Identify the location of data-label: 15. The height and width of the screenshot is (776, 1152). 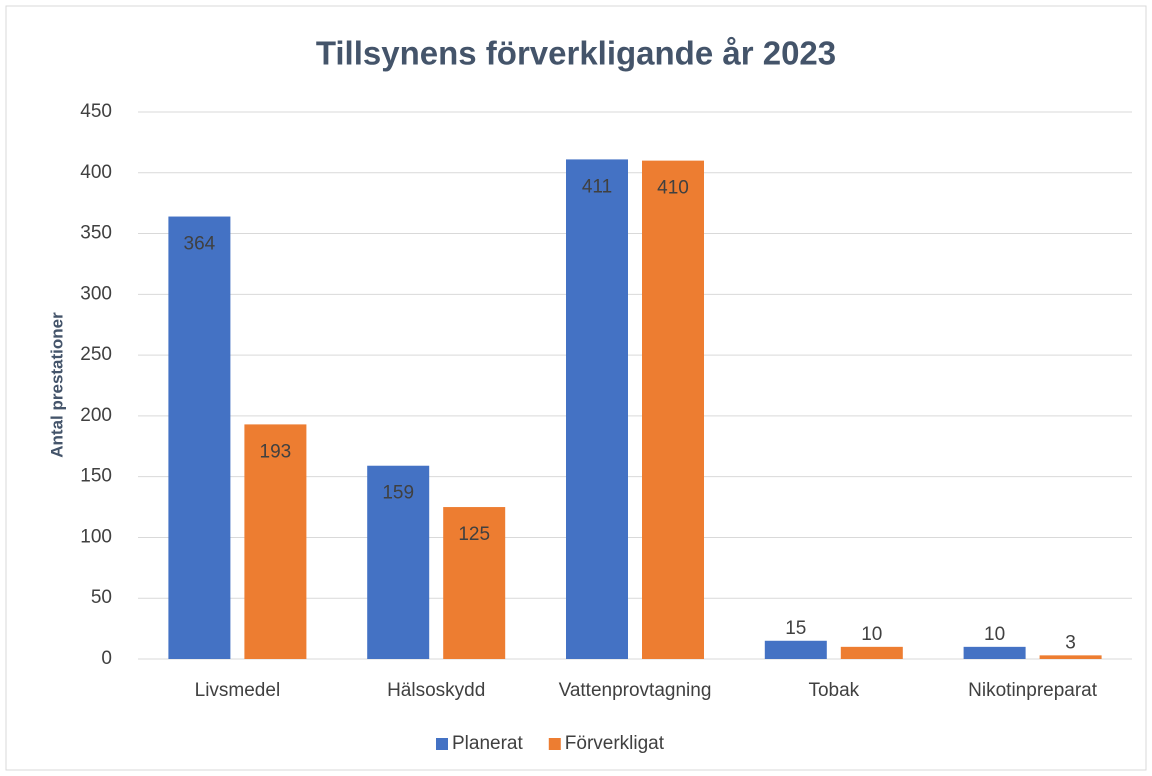
(795, 628).